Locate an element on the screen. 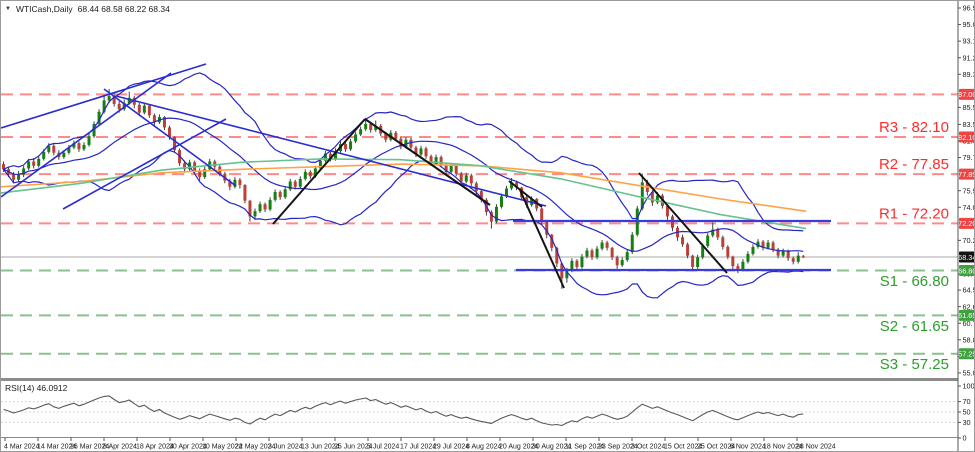 Image resolution: width=975 pixels, height=452 pixels. svg-text: 60.75 is located at coordinates (969, 323).